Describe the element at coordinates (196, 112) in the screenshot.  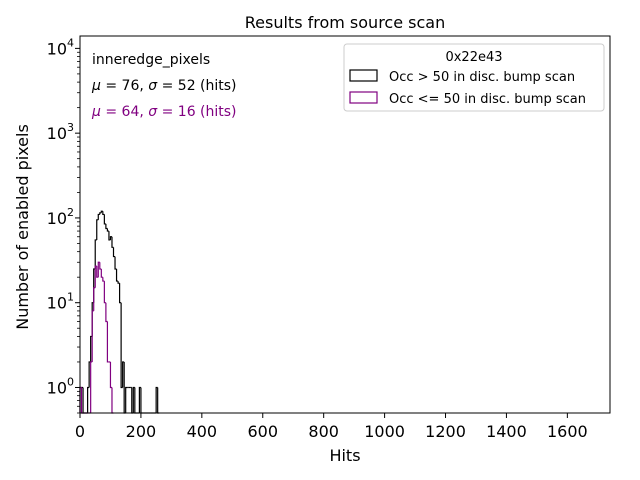
I see `stats-line-2-sigma-value: = 16 (hits)` at that location.